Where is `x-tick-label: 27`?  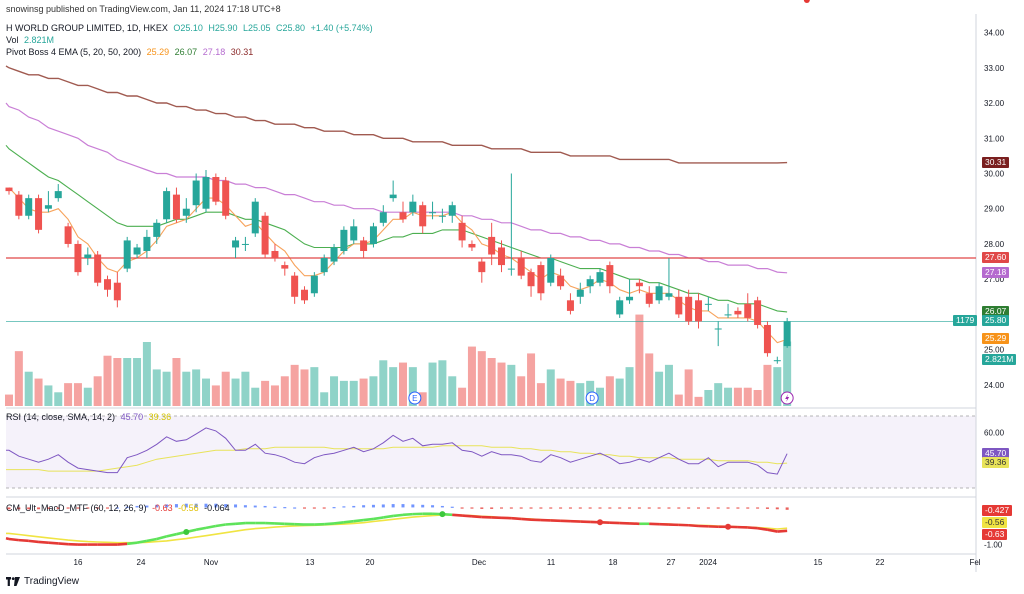 x-tick-label: 27 is located at coordinates (671, 562).